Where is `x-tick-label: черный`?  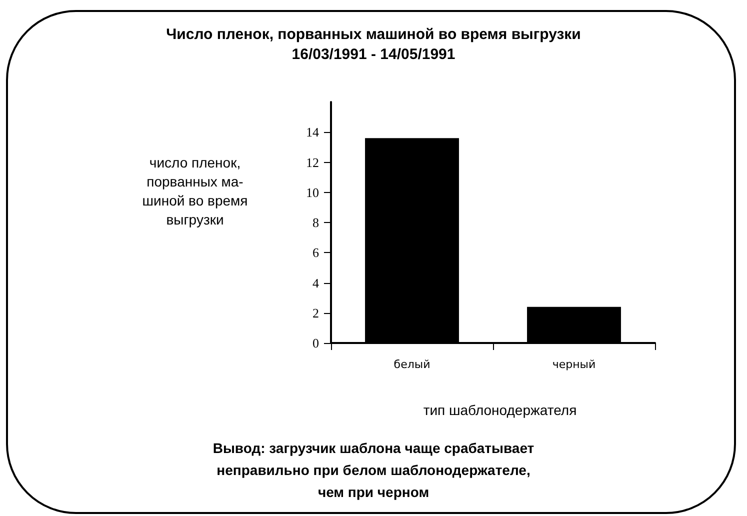
x-tick-label: черный is located at coordinates (574, 364).